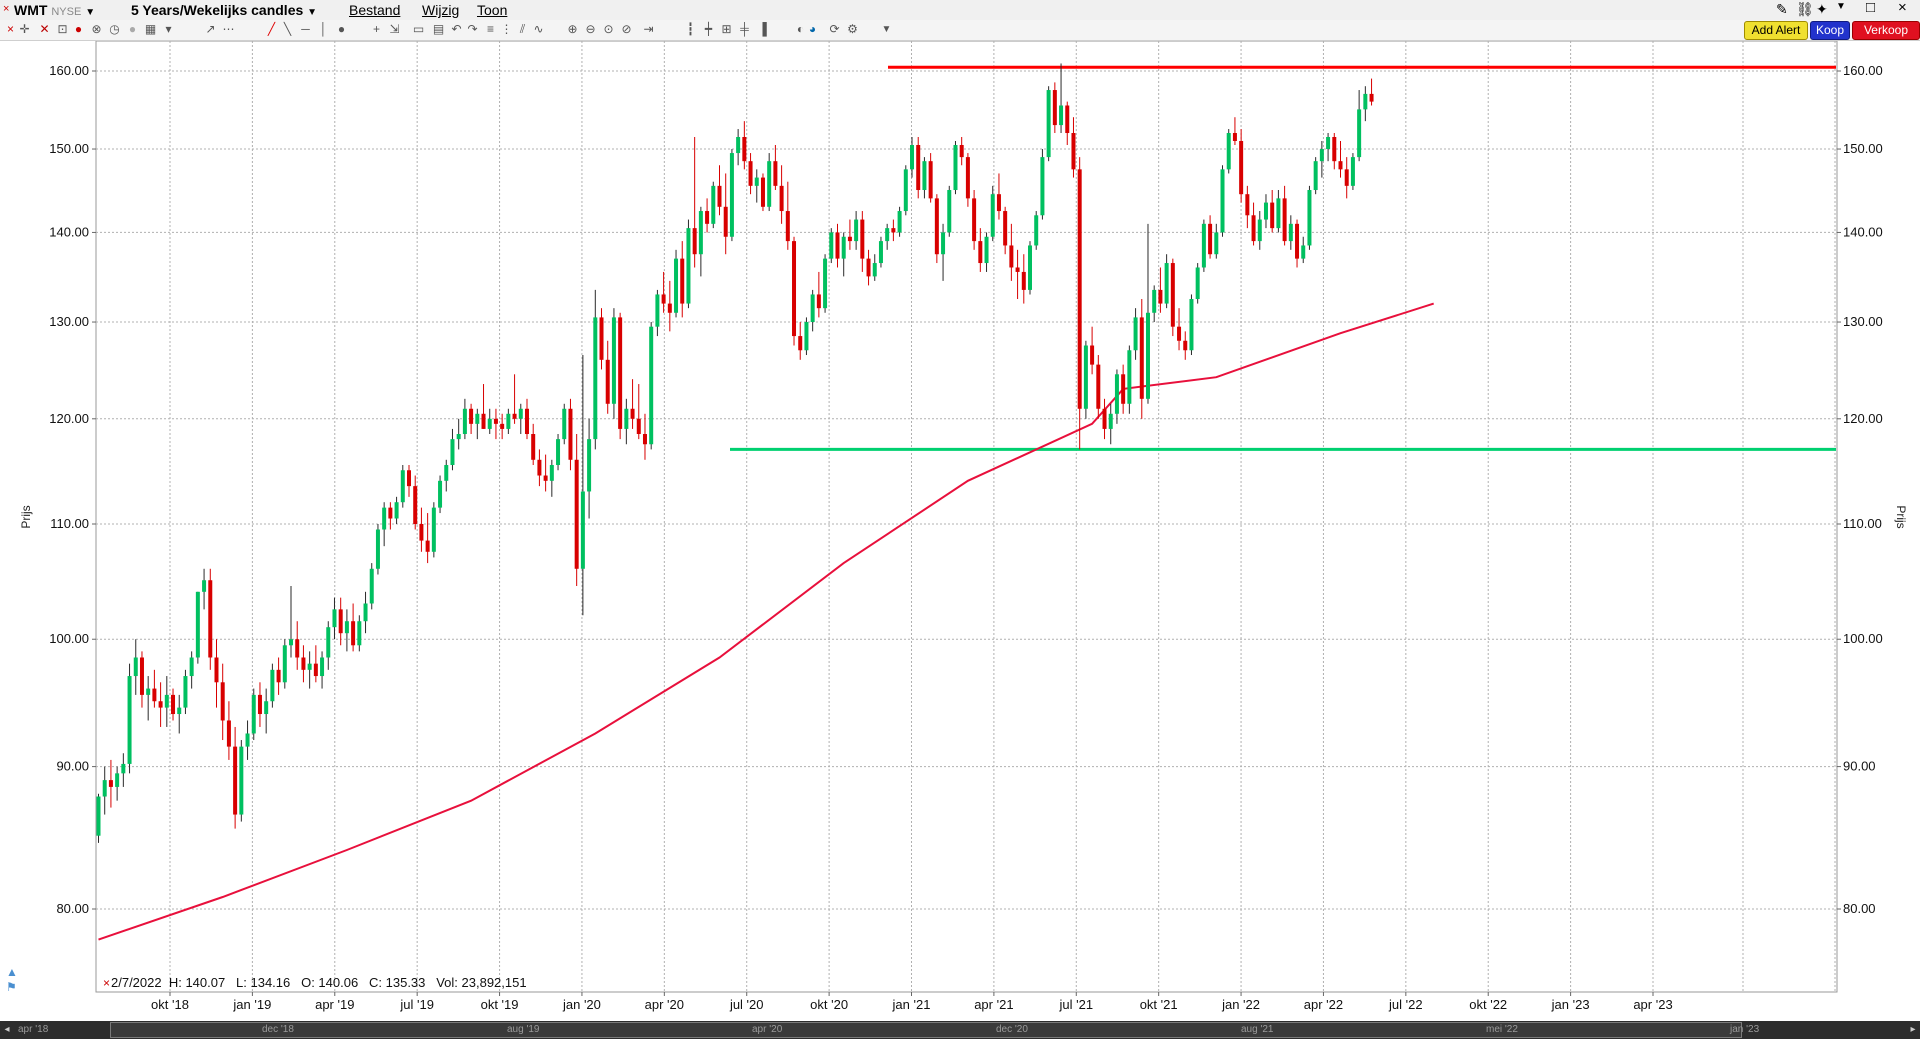  I want to click on arrow-tool-icon: ↗, so click(210, 29).